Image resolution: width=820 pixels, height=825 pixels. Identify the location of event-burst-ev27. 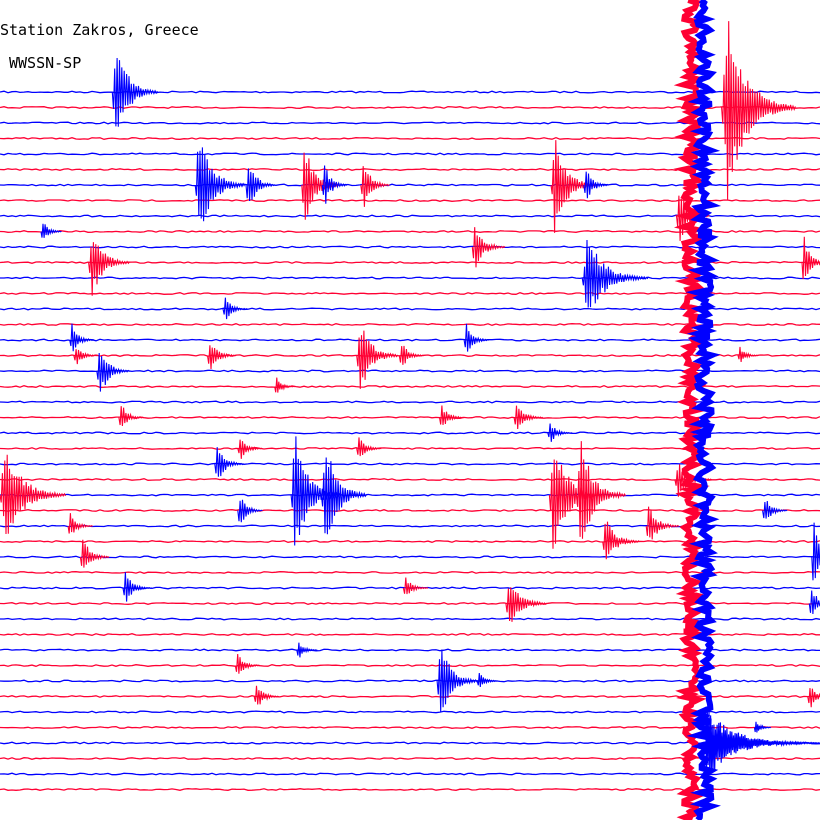
(451, 415).